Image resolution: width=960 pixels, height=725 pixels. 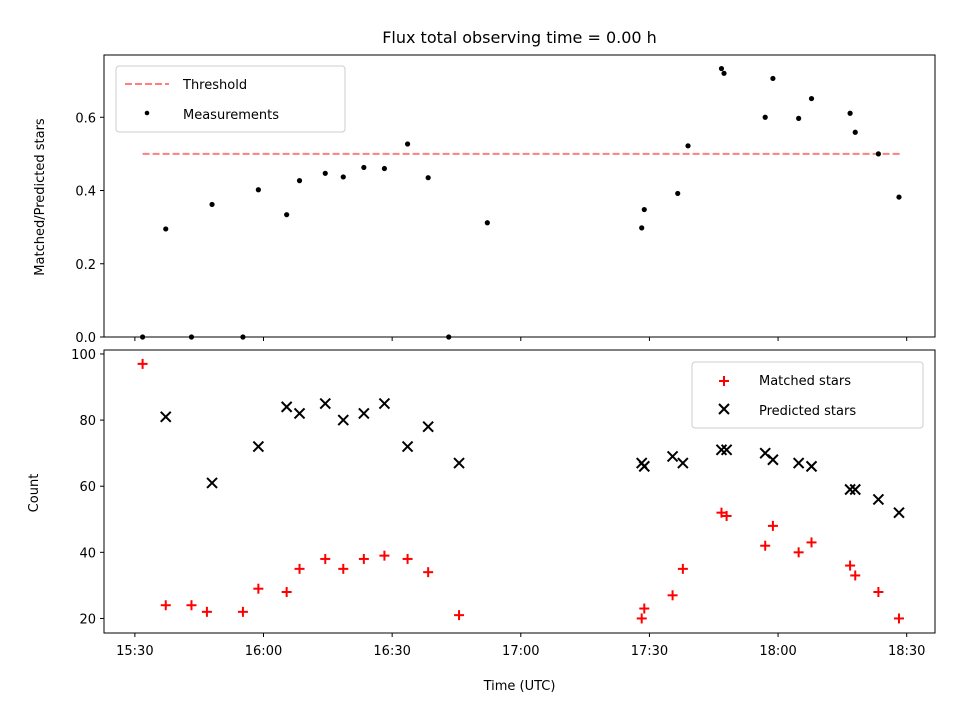 I want to click on top-legend-box, so click(x=230, y=99).